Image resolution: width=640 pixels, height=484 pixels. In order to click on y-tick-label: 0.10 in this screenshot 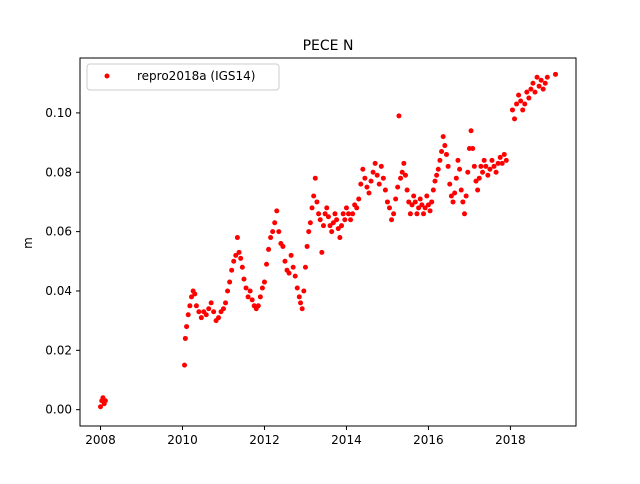, I will do `click(58, 113)`.